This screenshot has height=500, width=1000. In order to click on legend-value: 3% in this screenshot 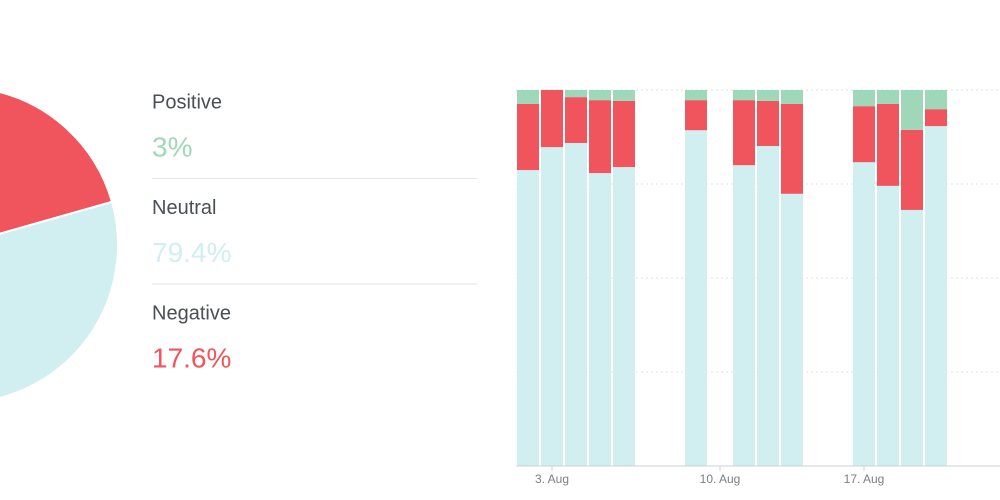, I will do `click(172, 146)`.